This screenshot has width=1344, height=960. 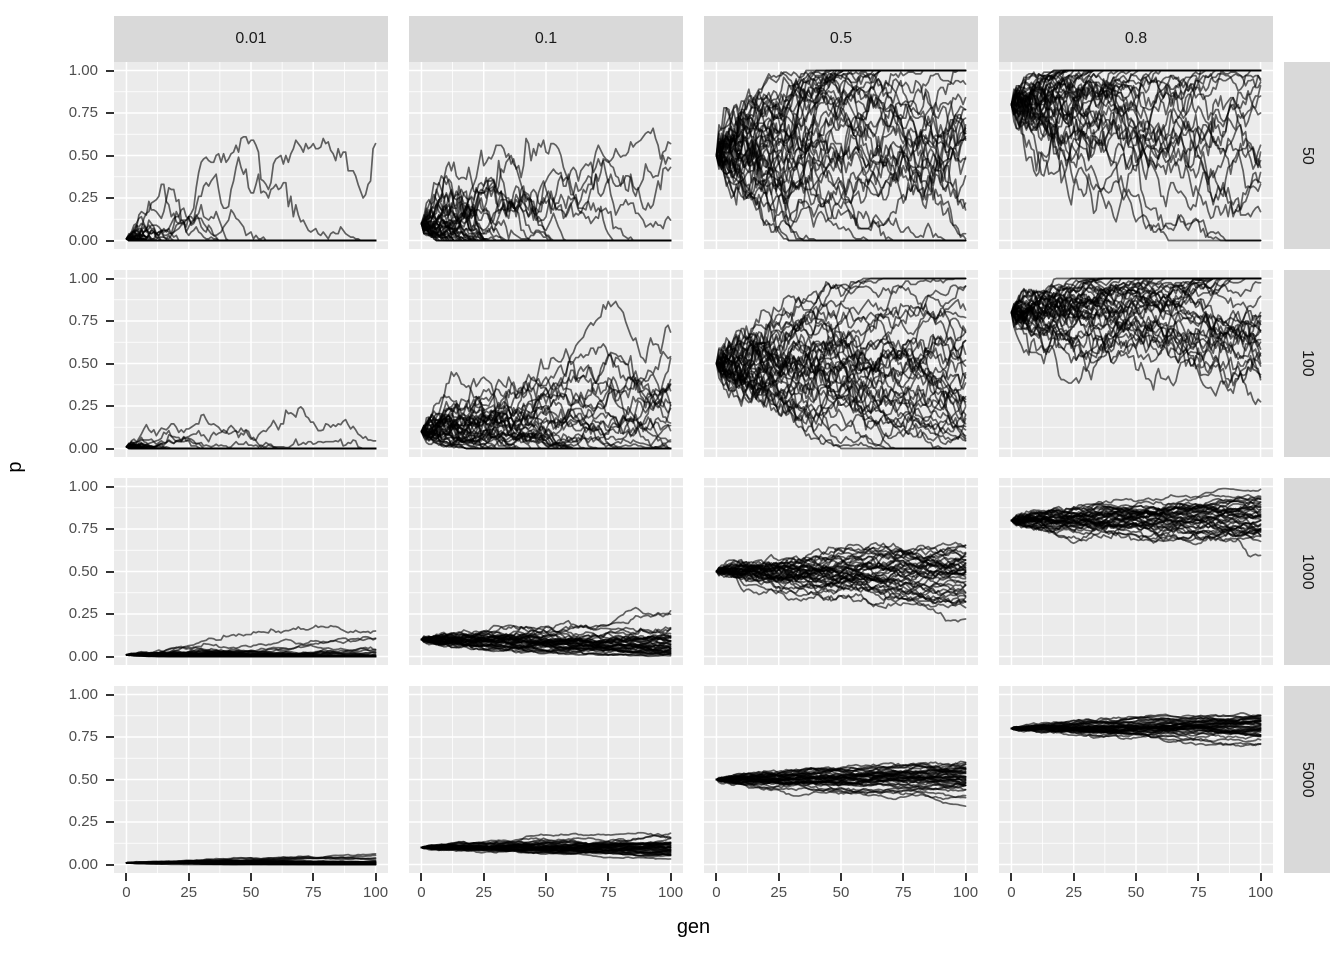 I want to click on y-axis-title: p, so click(x=15, y=467).